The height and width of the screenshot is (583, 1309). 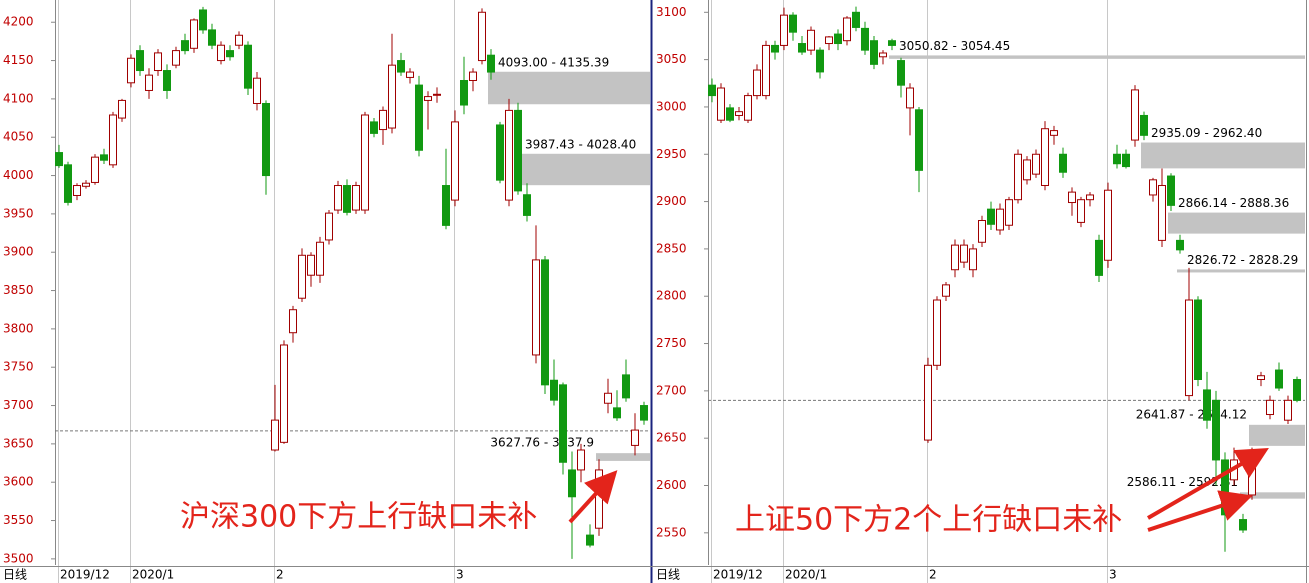 I want to click on gap-label: 4093.00 - 4135.39, so click(x=553, y=62).